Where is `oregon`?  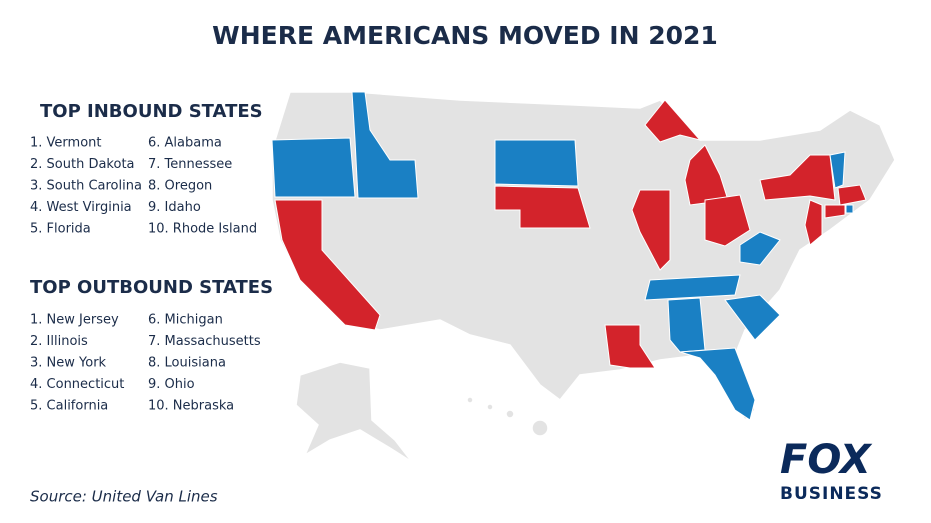 oregon is located at coordinates (313, 167).